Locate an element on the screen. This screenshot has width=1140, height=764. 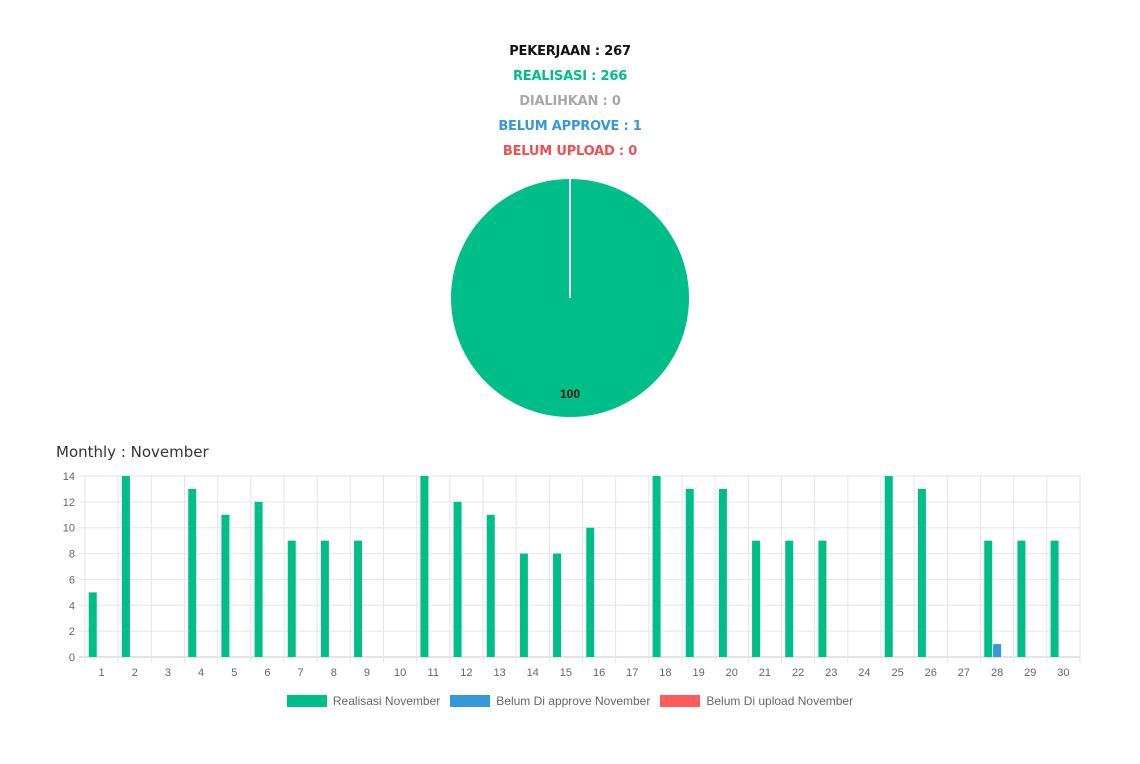
y-tick-label: 0 is located at coordinates (72, 658).